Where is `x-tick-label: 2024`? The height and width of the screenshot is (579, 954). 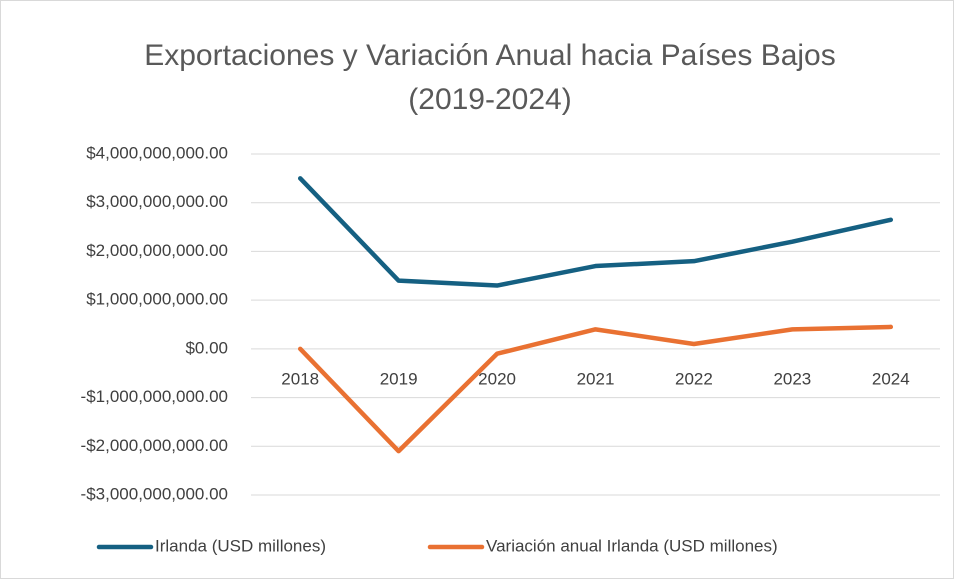
x-tick-label: 2024 is located at coordinates (891, 378).